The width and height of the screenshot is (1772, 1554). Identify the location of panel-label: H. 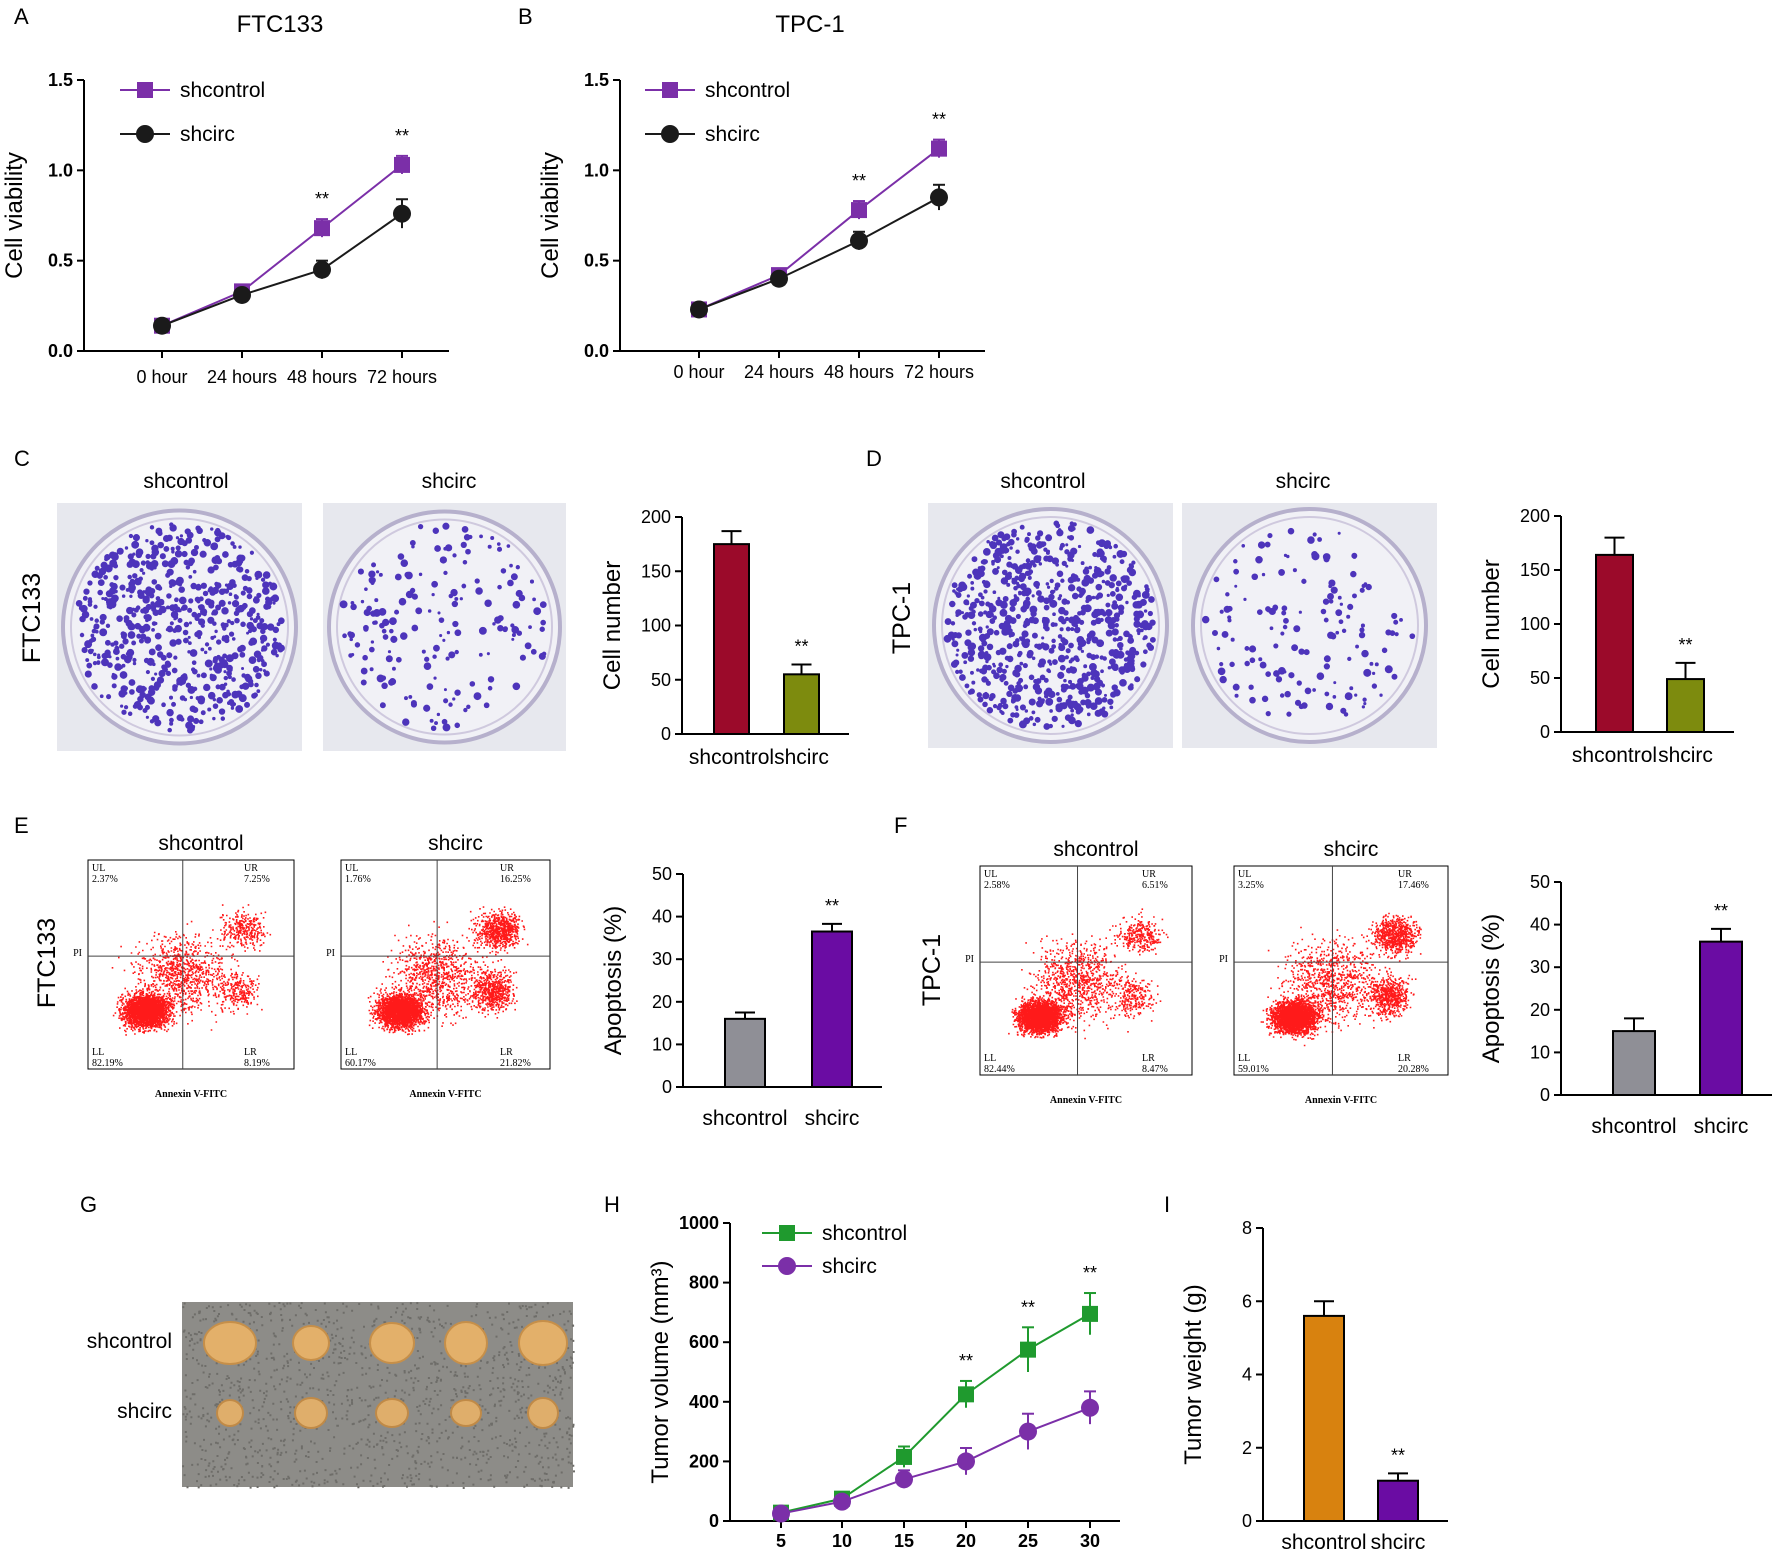
(612, 1204).